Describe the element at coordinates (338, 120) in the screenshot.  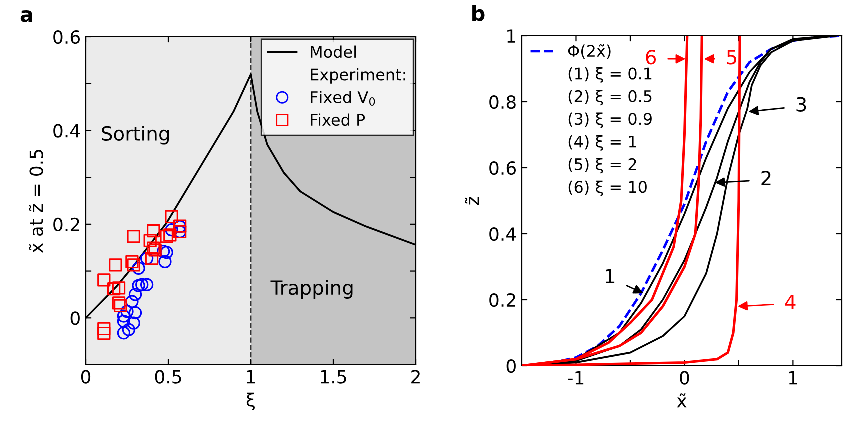
I see `legend-label: Fixed P` at that location.